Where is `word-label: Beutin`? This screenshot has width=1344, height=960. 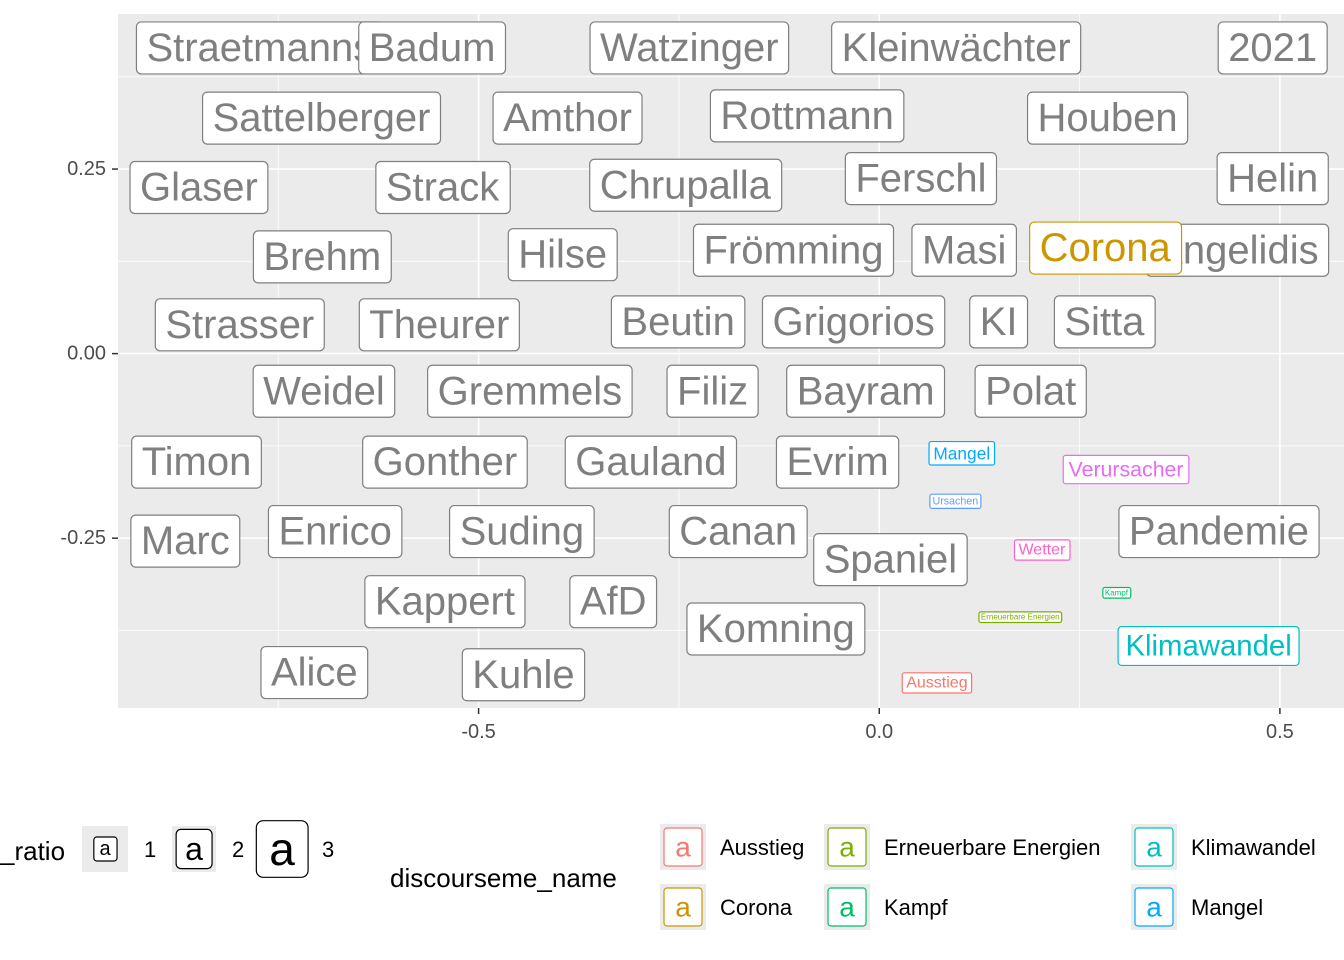 word-label: Beutin is located at coordinates (678, 322).